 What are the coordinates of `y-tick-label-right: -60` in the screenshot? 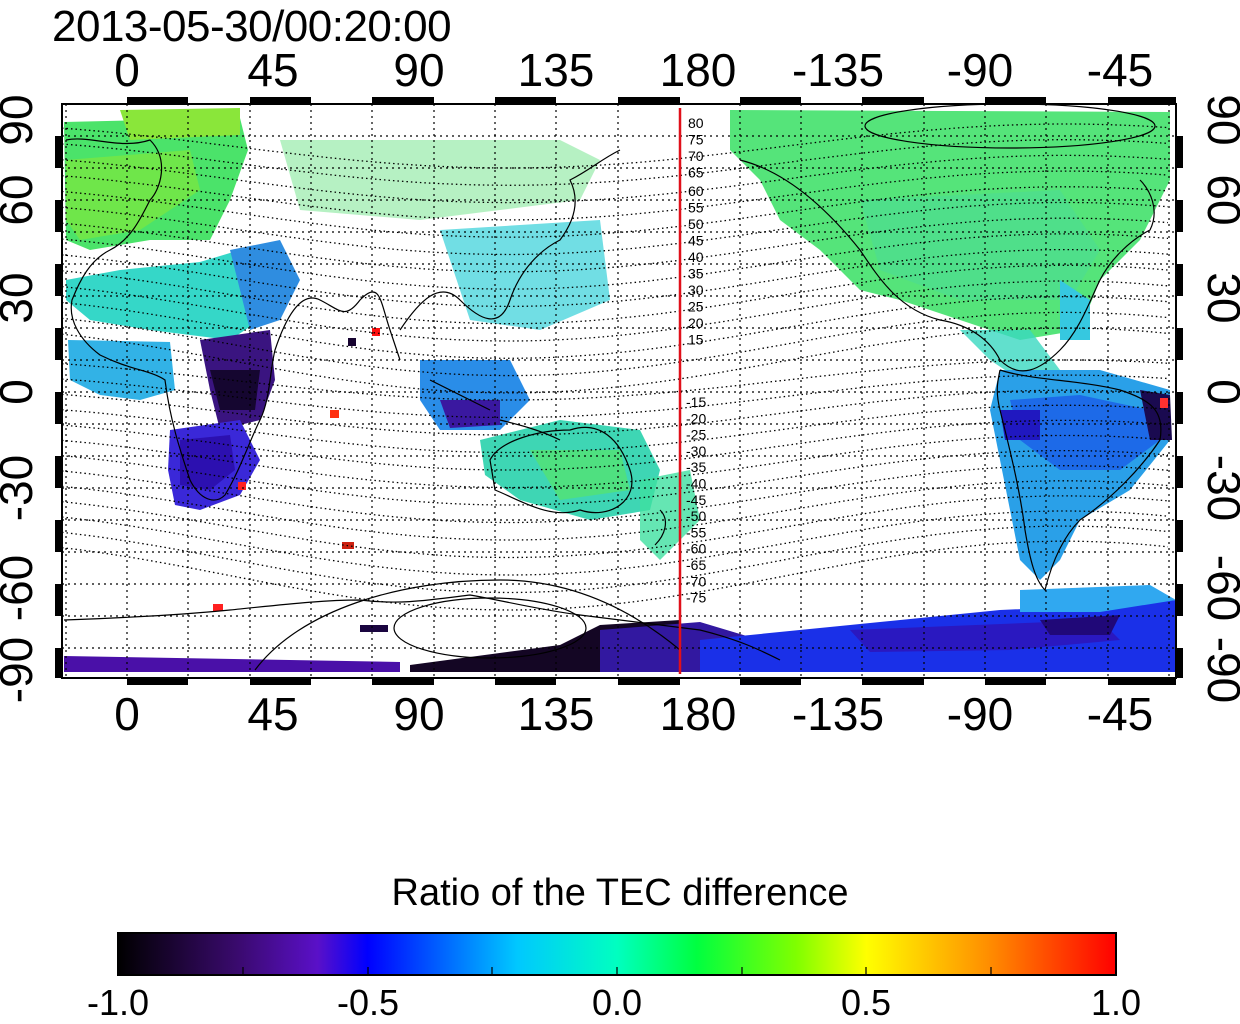 It's located at (1219, 588).